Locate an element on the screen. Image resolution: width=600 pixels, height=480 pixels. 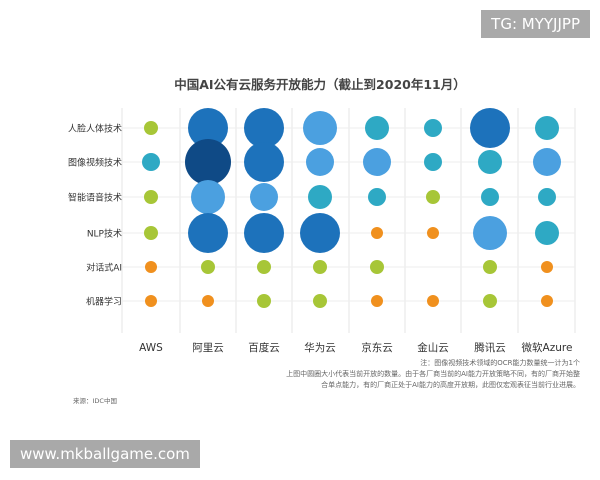
x-tick-label: 华为云 is located at coordinates (320, 347).